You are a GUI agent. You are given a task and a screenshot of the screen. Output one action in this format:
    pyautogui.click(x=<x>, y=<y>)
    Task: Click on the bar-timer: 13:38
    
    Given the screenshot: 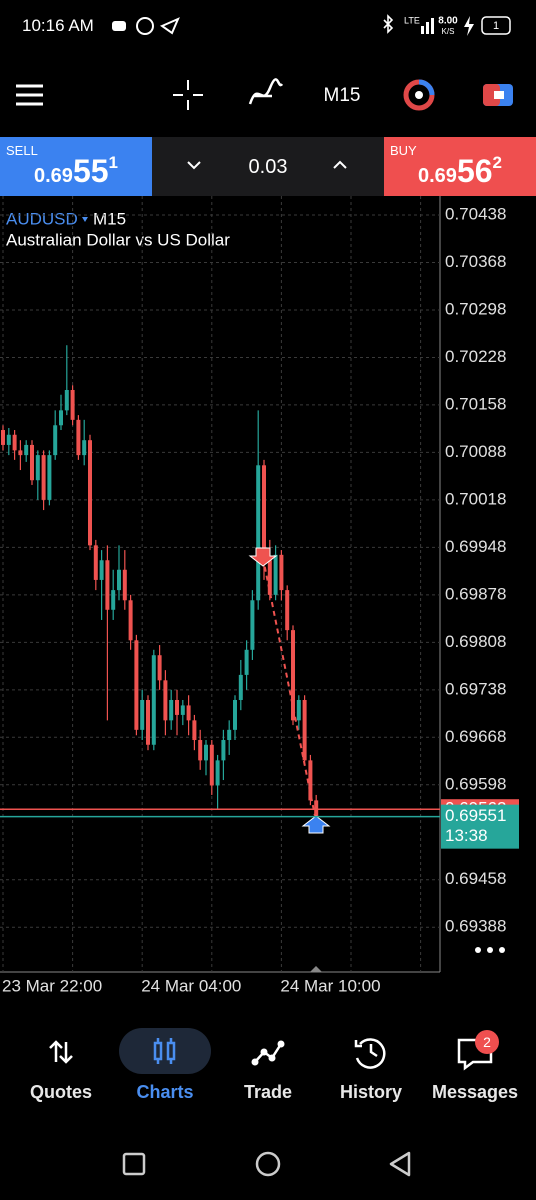 What is the action you would take?
    pyautogui.click(x=466, y=835)
    